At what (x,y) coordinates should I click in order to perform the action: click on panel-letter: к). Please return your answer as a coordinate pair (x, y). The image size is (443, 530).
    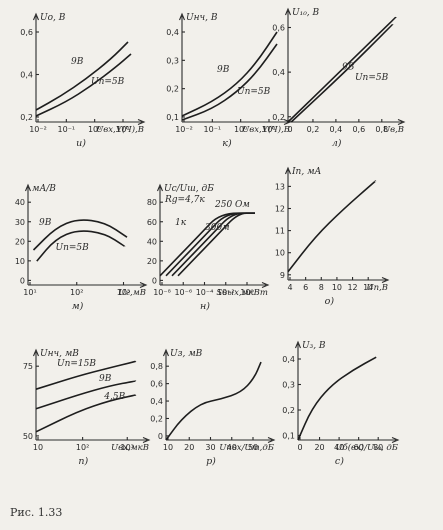
    Looking at the image, I should click on (227, 143).